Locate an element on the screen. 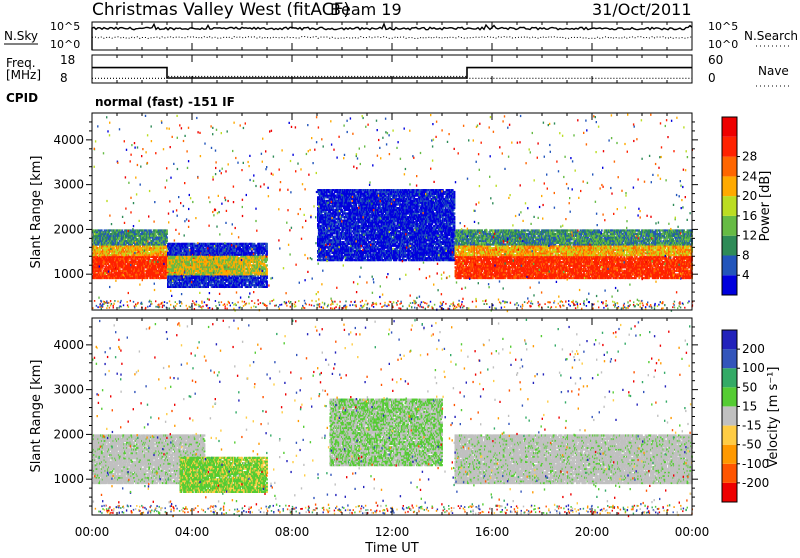 The image size is (800, 558). nave-ytick-top: 60 is located at coordinates (715, 60).